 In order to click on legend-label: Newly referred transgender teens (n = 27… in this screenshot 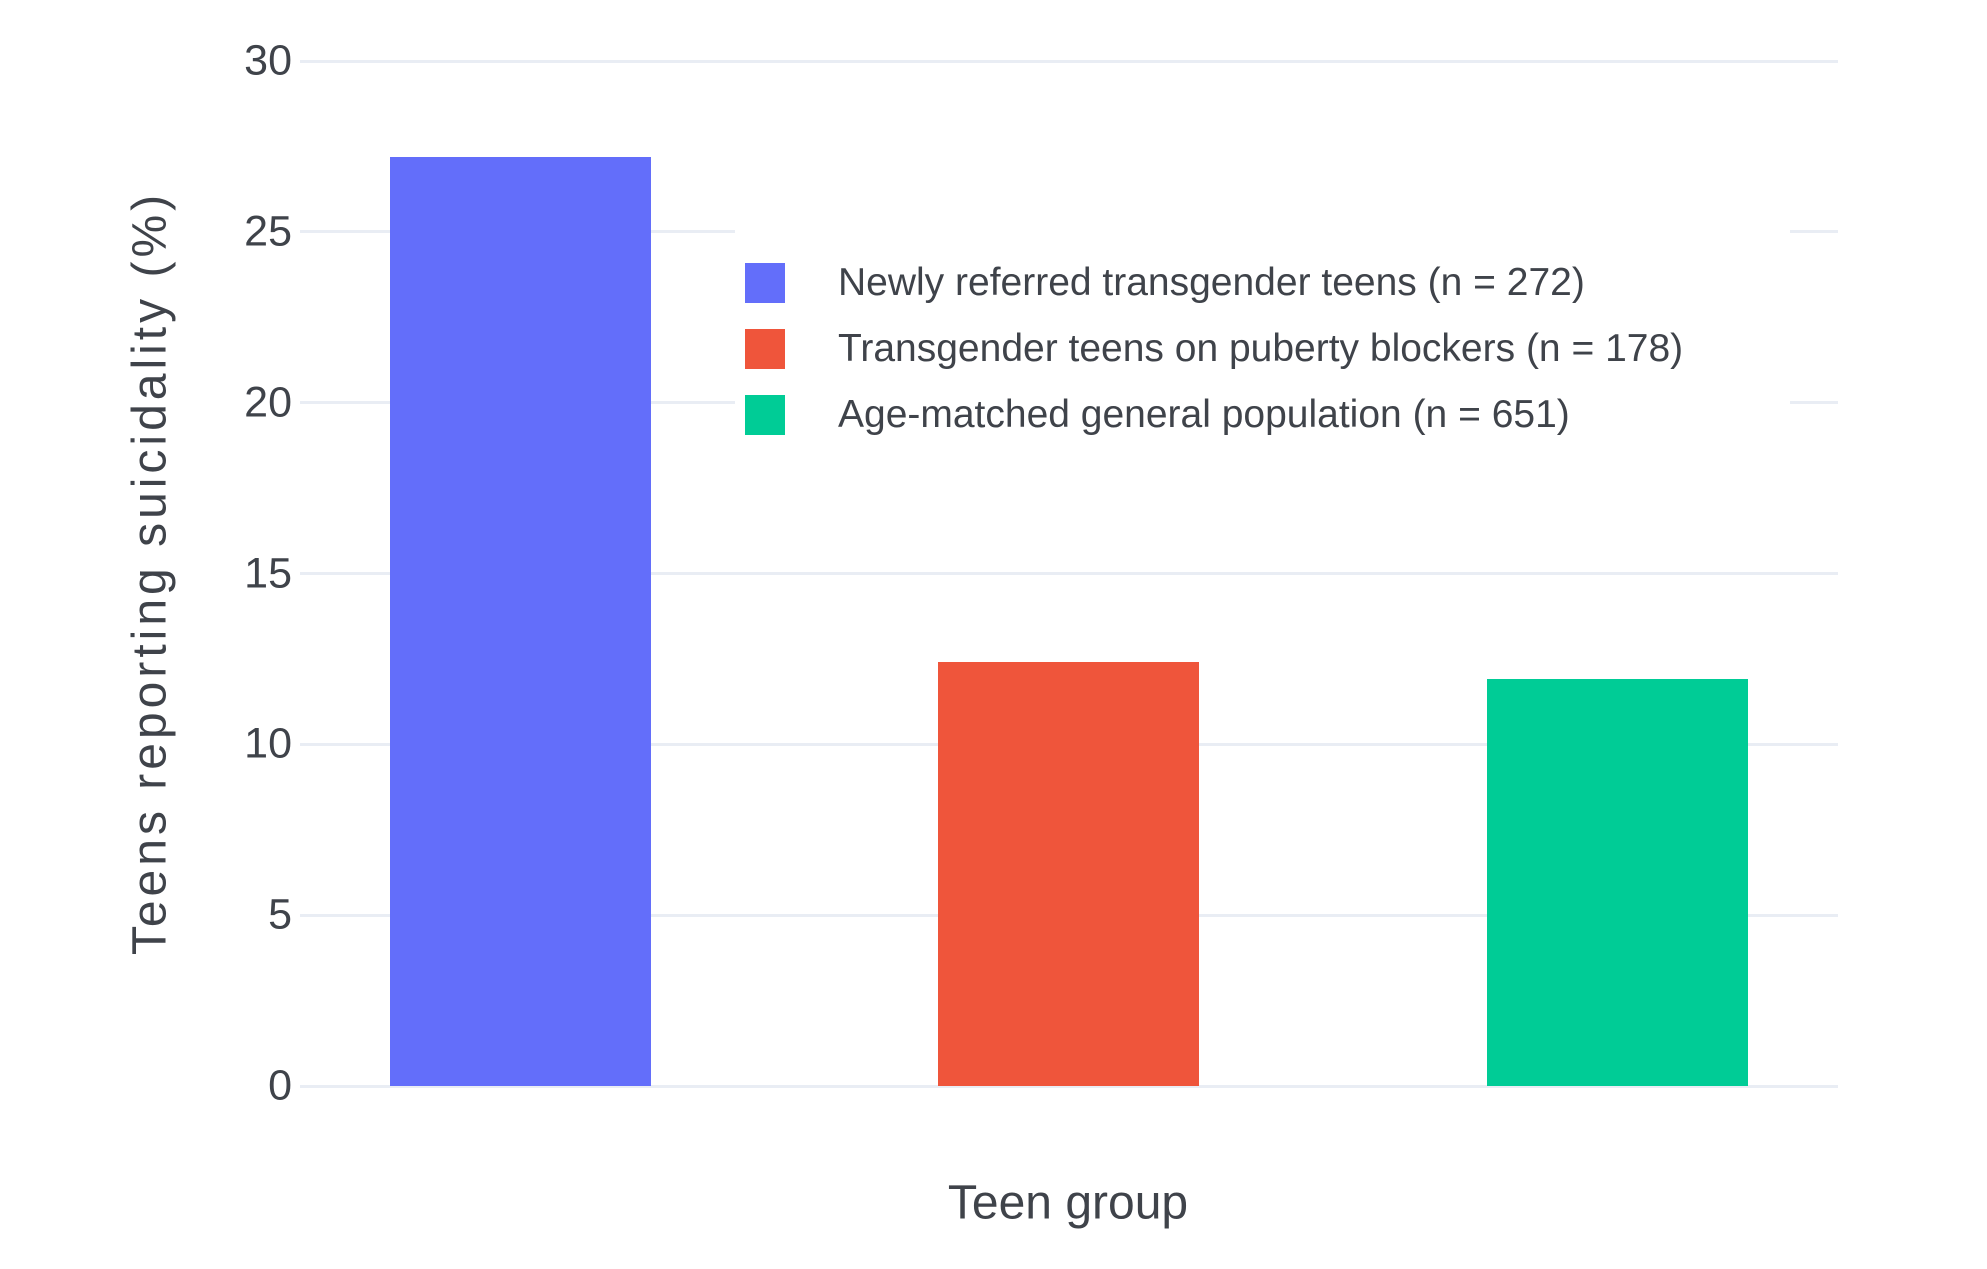, I will do `click(1211, 282)`.